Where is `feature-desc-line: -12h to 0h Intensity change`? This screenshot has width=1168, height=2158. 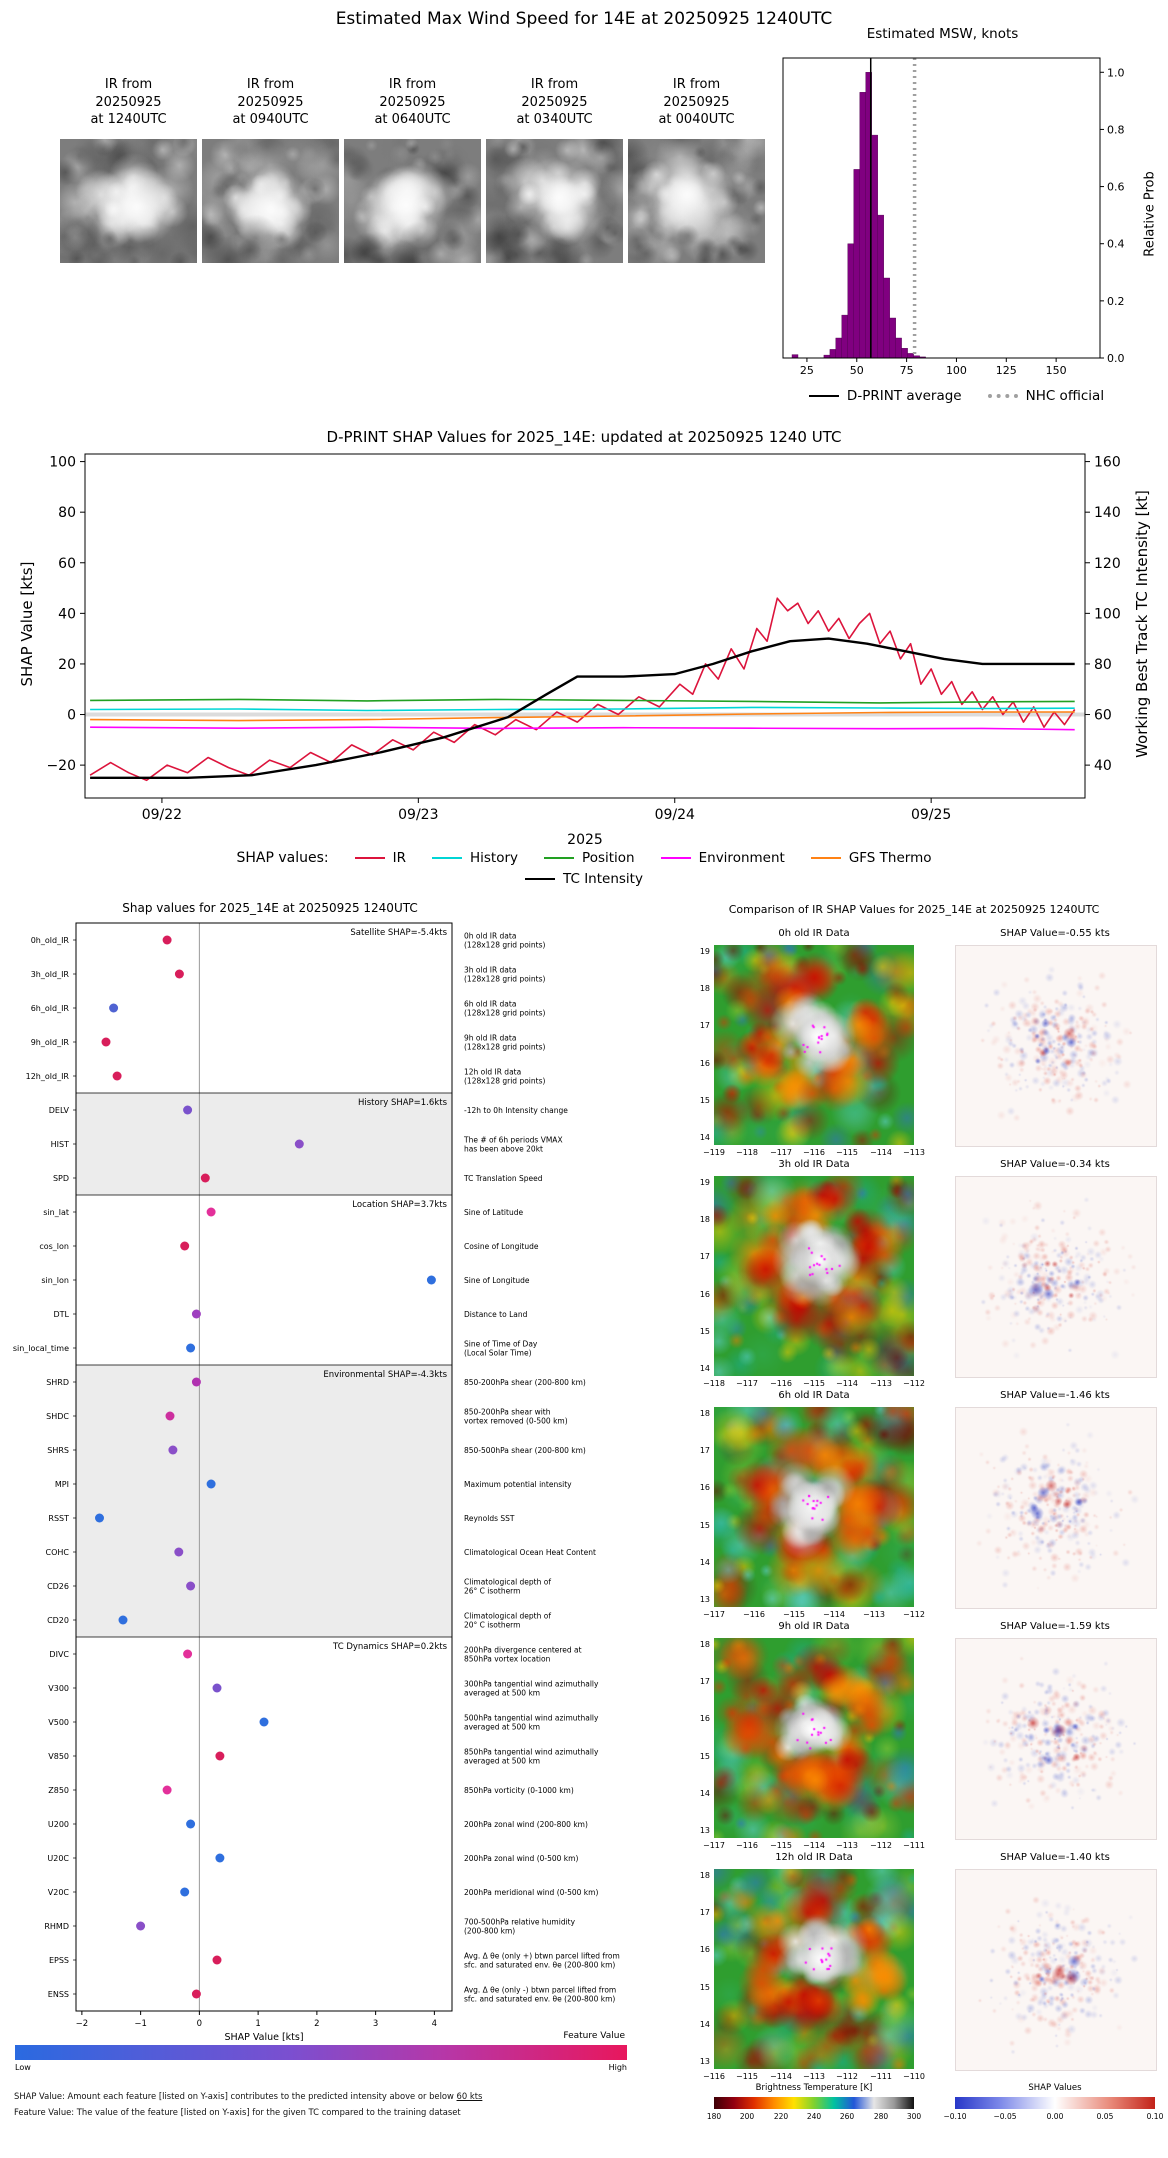
feature-desc-line: -12h to 0h Intensity change is located at coordinates (516, 1110).